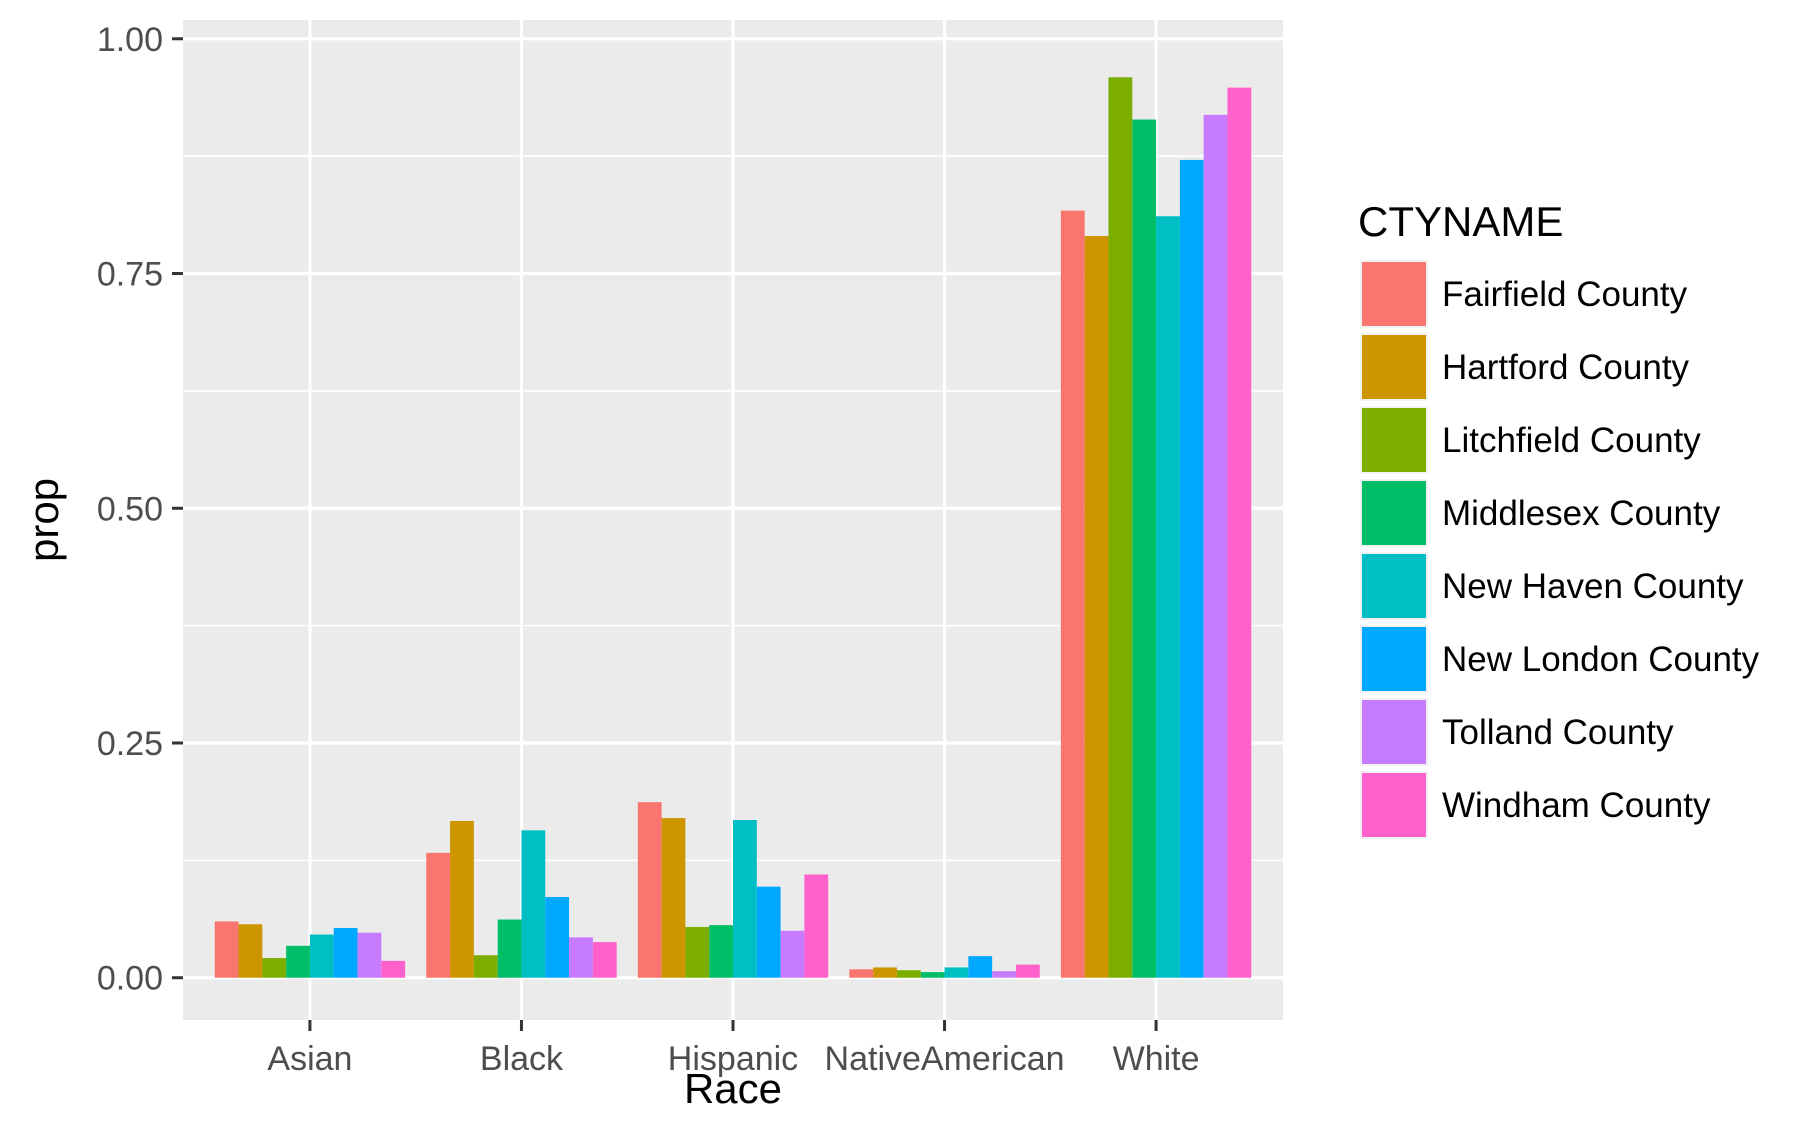 The image size is (1803, 1137). Describe the element at coordinates (721, 951) in the screenshot. I see `bar-hispanic-middlesex-county` at that location.